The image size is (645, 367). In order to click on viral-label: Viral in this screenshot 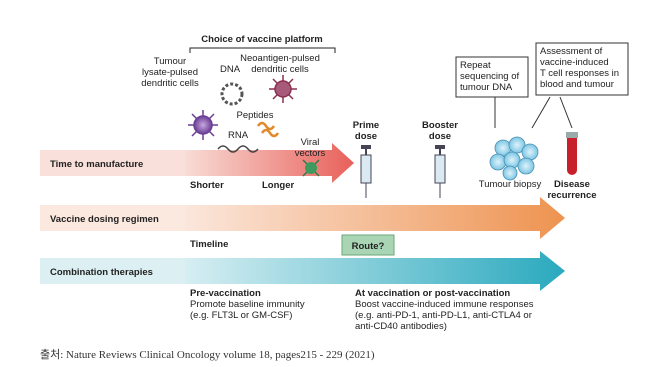, I will do `click(310, 142)`.